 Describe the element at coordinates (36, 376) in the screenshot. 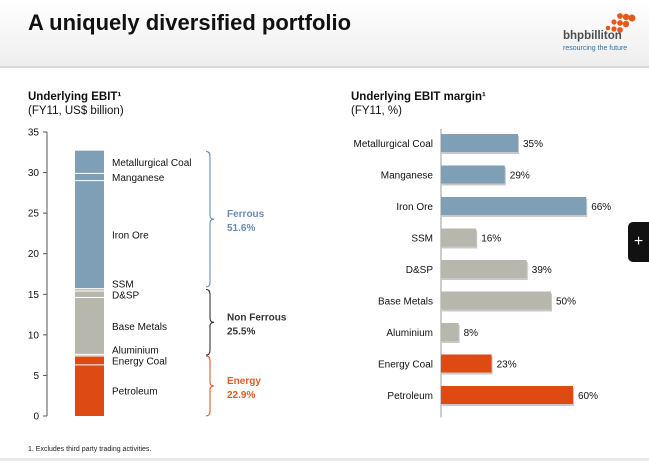

I see `y-tick-label: 5` at that location.